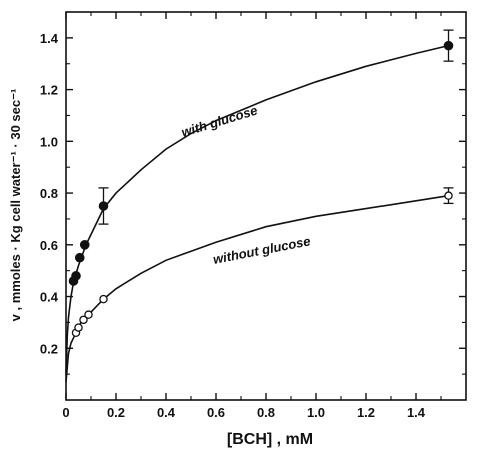  Describe the element at coordinates (49, 193) in the screenshot. I see `y-tick-label: 0.8` at that location.